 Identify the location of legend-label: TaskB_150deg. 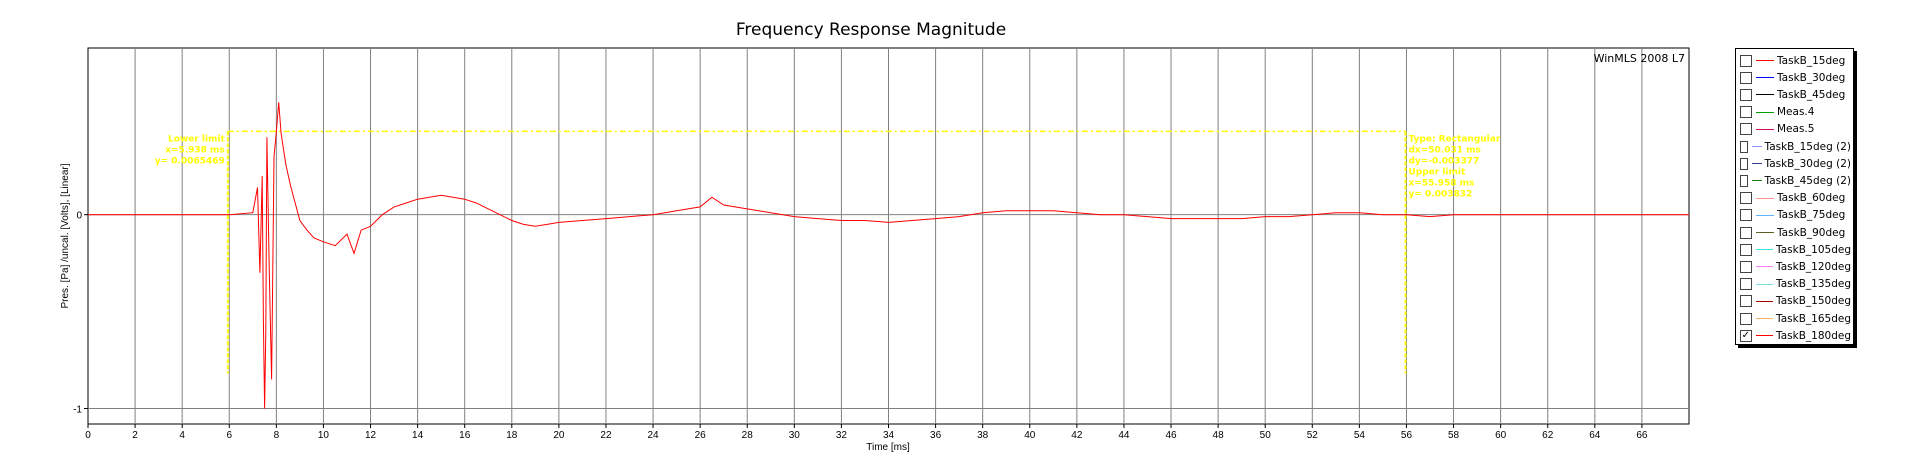
(1813, 301).